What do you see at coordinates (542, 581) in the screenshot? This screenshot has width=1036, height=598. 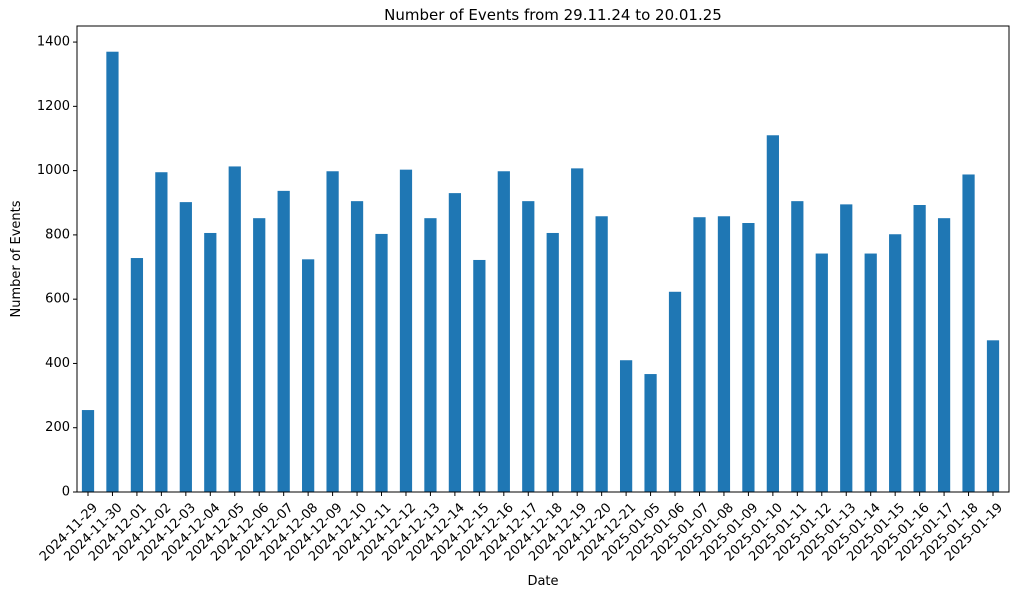 I see `x-axis-label: Date` at bounding box center [542, 581].